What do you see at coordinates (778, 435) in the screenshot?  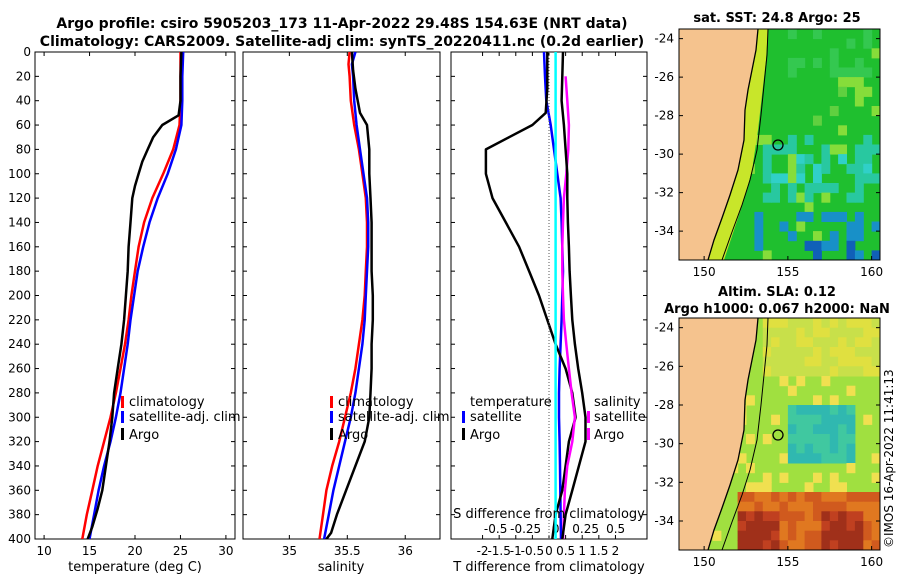 I see `sla-map-argo-marker` at bounding box center [778, 435].